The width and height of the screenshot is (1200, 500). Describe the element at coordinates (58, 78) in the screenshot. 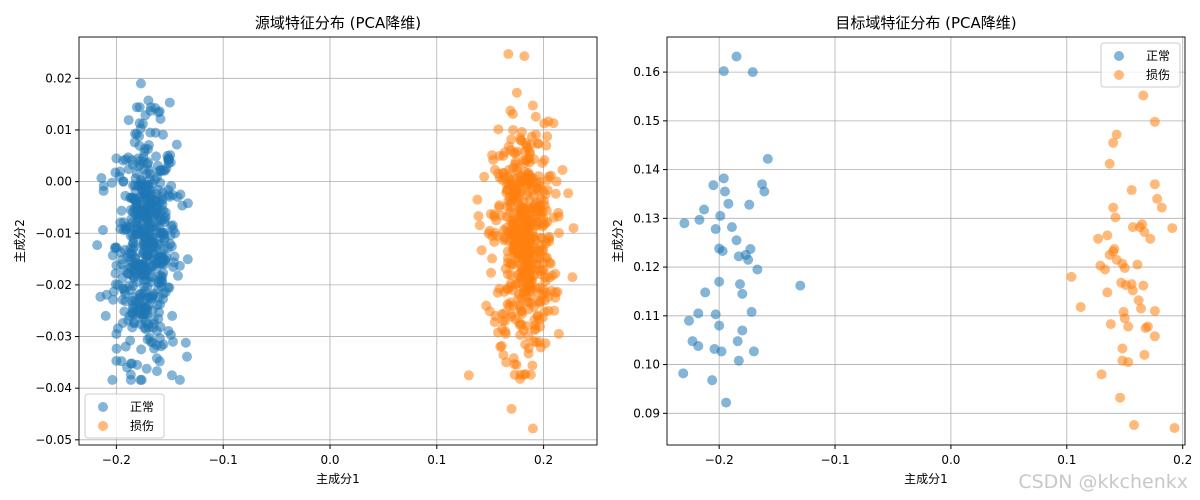

I see `y-tick-label: 0.02` at that location.